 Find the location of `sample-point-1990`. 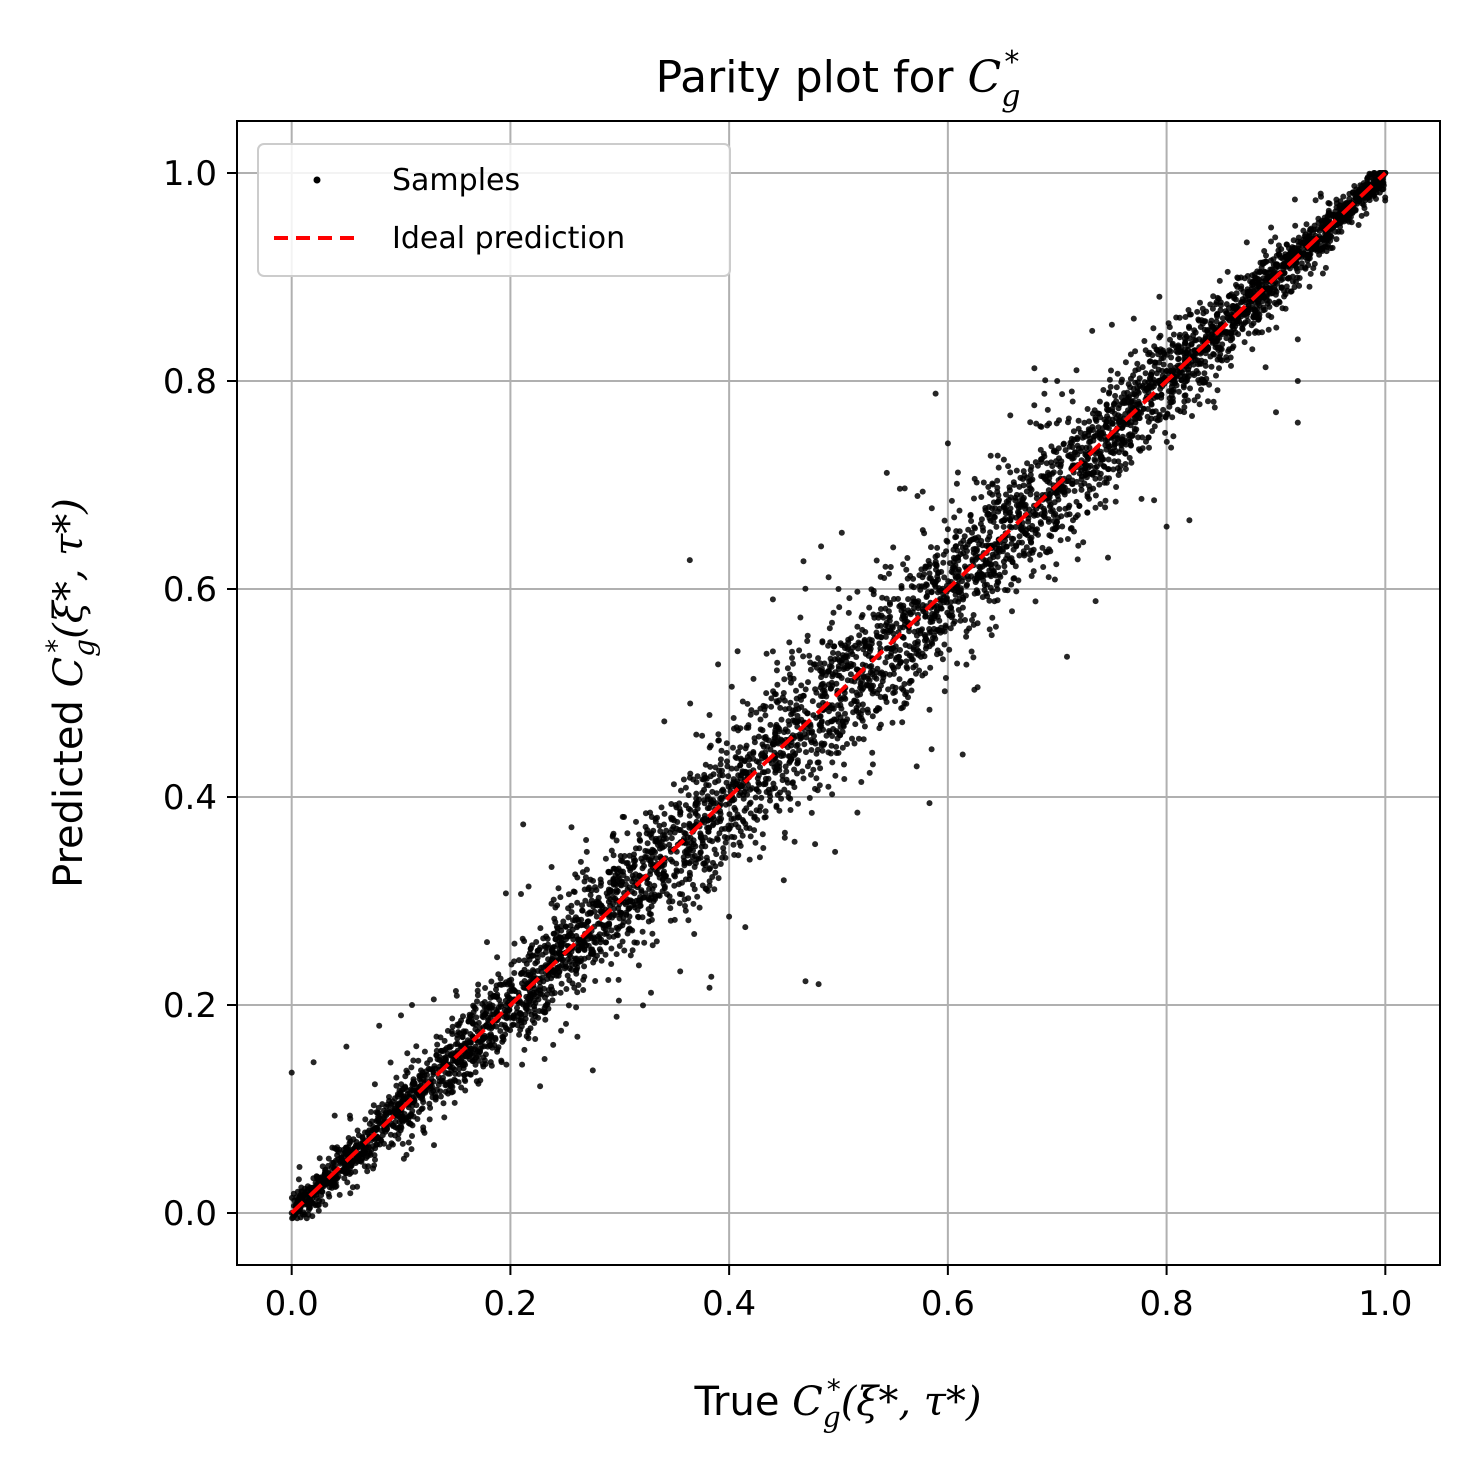

sample-point-1990 is located at coordinates (810, 669).